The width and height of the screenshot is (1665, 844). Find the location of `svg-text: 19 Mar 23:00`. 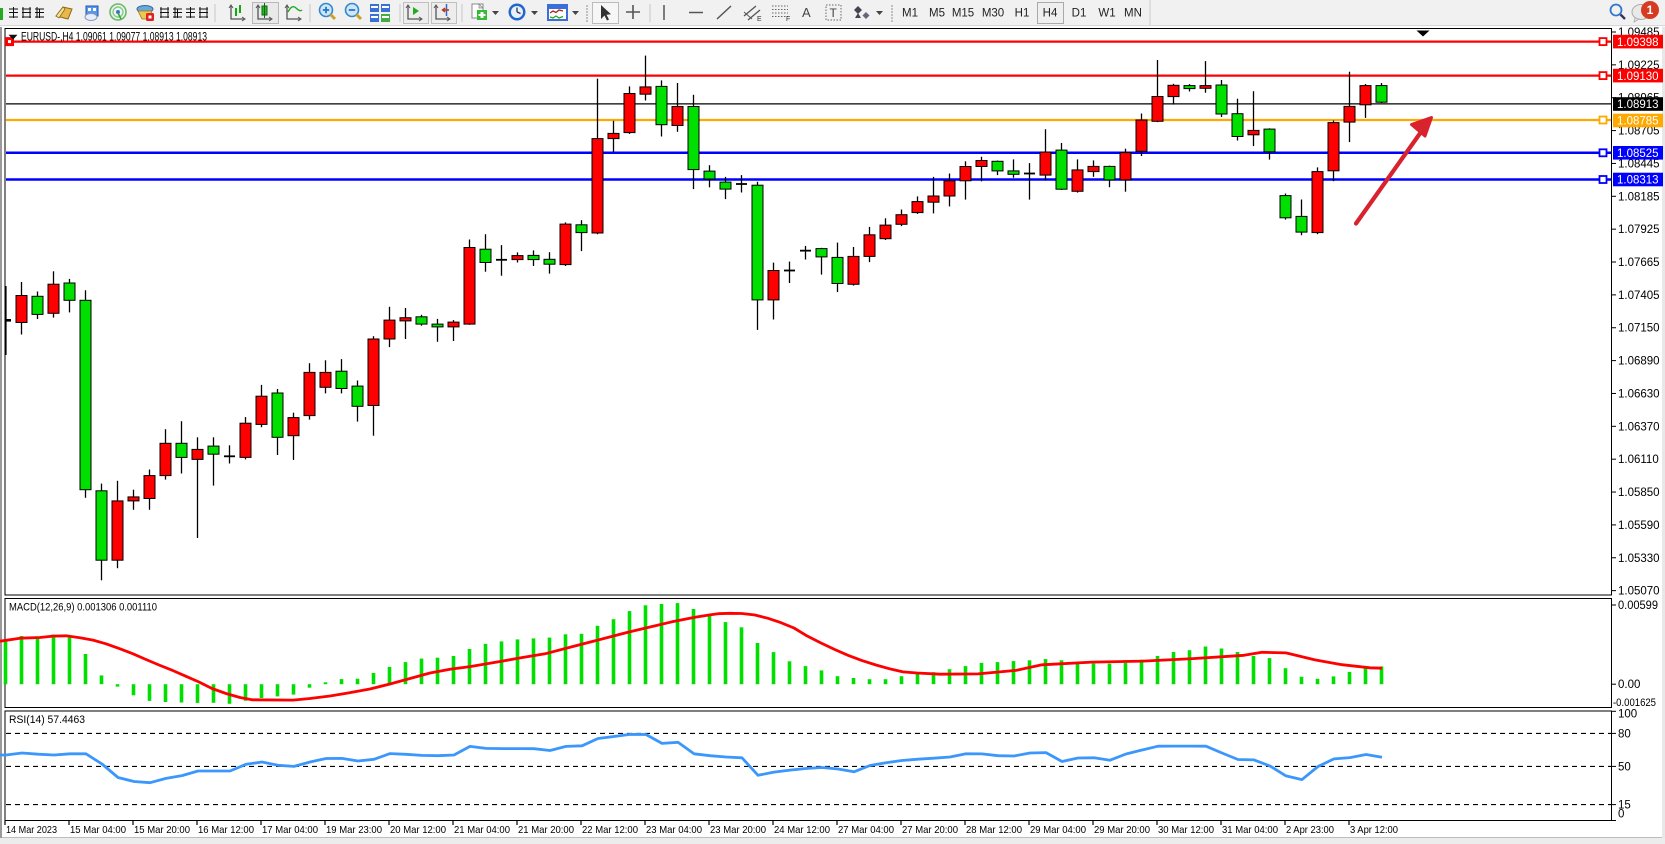

svg-text: 19 Mar 23:00 is located at coordinates (354, 830).